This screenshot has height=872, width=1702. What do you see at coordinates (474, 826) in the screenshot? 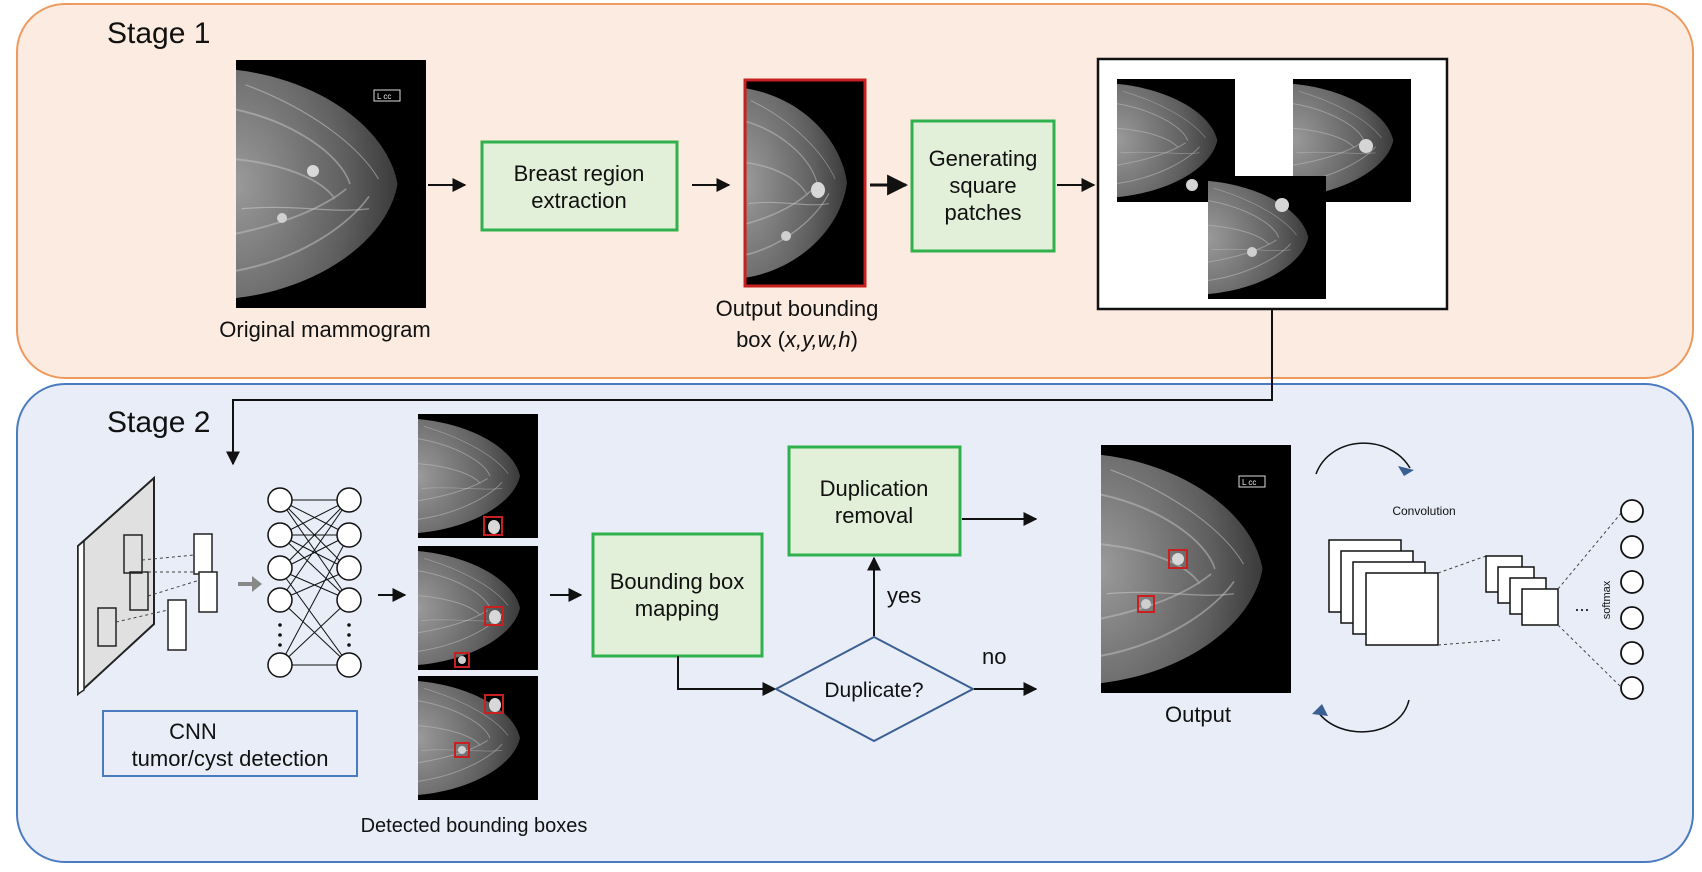
I see `detected-boxes-caption: Detected bounding boxes` at bounding box center [474, 826].